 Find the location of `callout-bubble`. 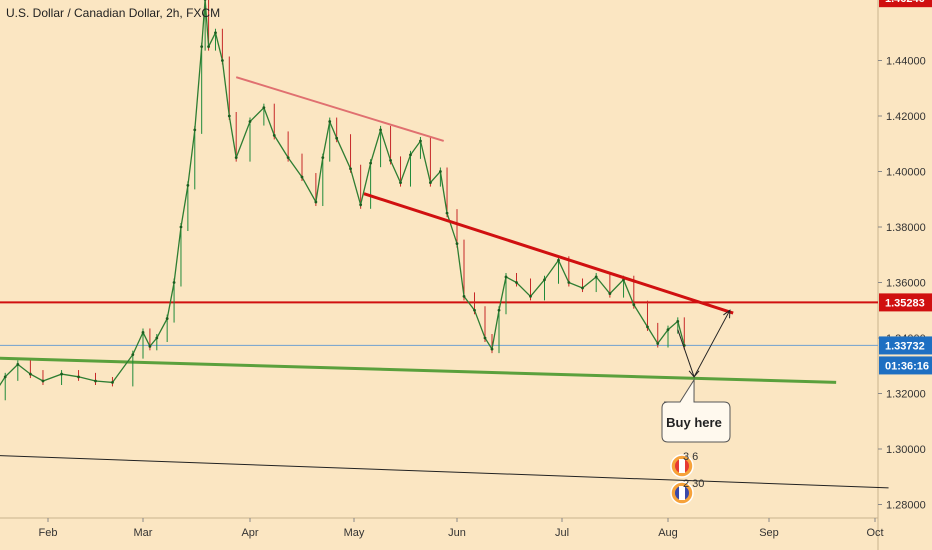

callout-bubble is located at coordinates (696, 410).